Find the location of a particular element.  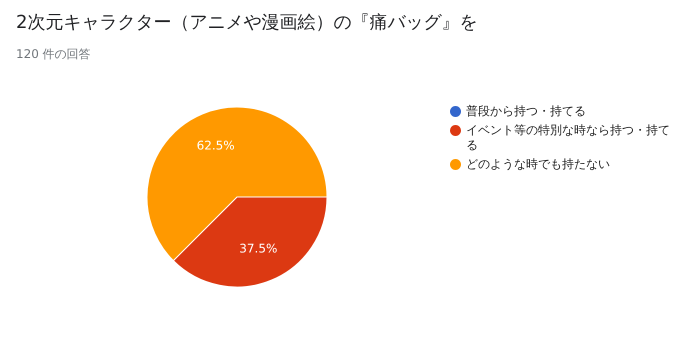

data-label: 37.5% is located at coordinates (258, 249).